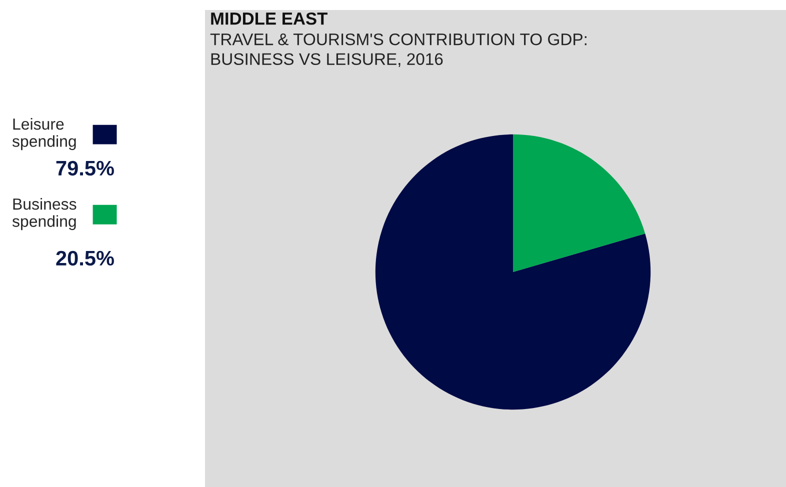 This screenshot has height=487, width=786. What do you see at coordinates (398, 50) in the screenshot?
I see `chart-subtitle: TRAVEL & TOURISM'S CONTRIBUTION TO GDP: BUSINESS VS LEISURE, 2016` at bounding box center [398, 50].